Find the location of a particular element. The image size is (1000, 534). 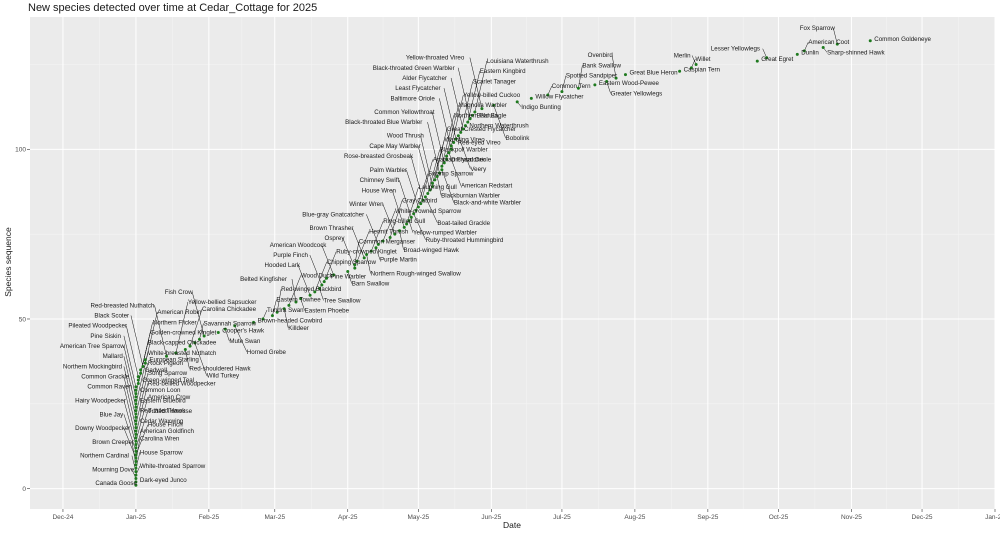

x-tick-label: Oct-25 is located at coordinates (779, 517).